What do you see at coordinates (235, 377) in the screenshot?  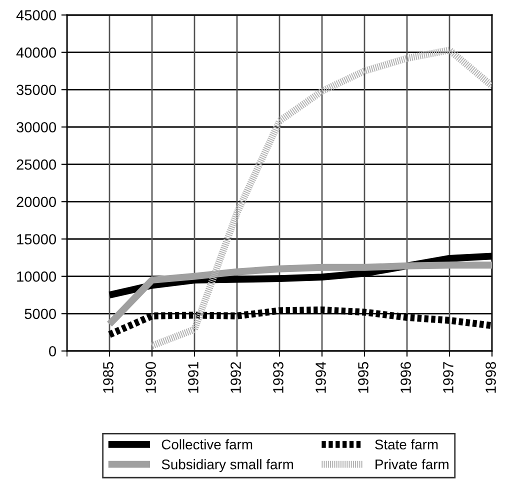 I see `x-tick-label: 1992` at bounding box center [235, 377].